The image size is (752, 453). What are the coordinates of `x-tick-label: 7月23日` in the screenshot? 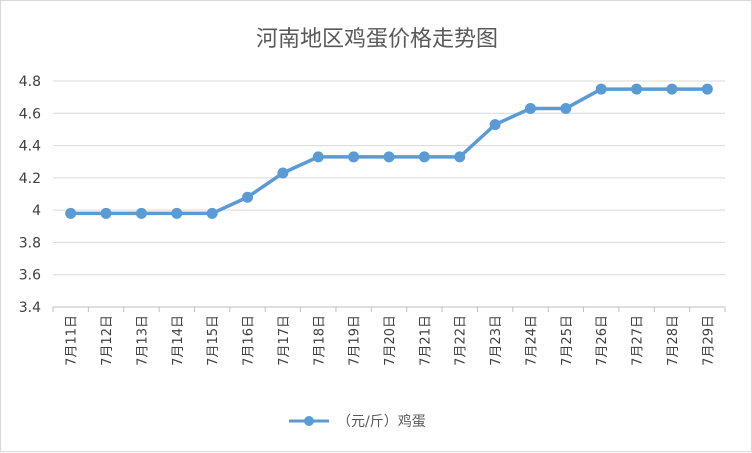 It's located at (496, 340).